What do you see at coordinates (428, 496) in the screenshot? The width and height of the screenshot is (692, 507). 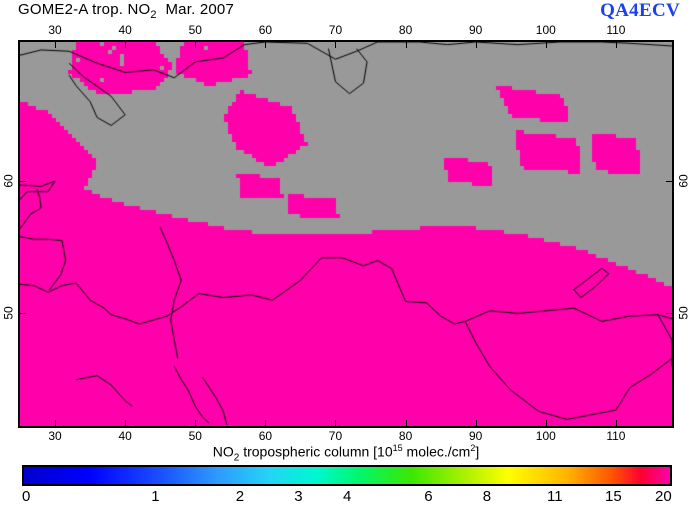 I see `colorbar-tick-label: 6` at bounding box center [428, 496].